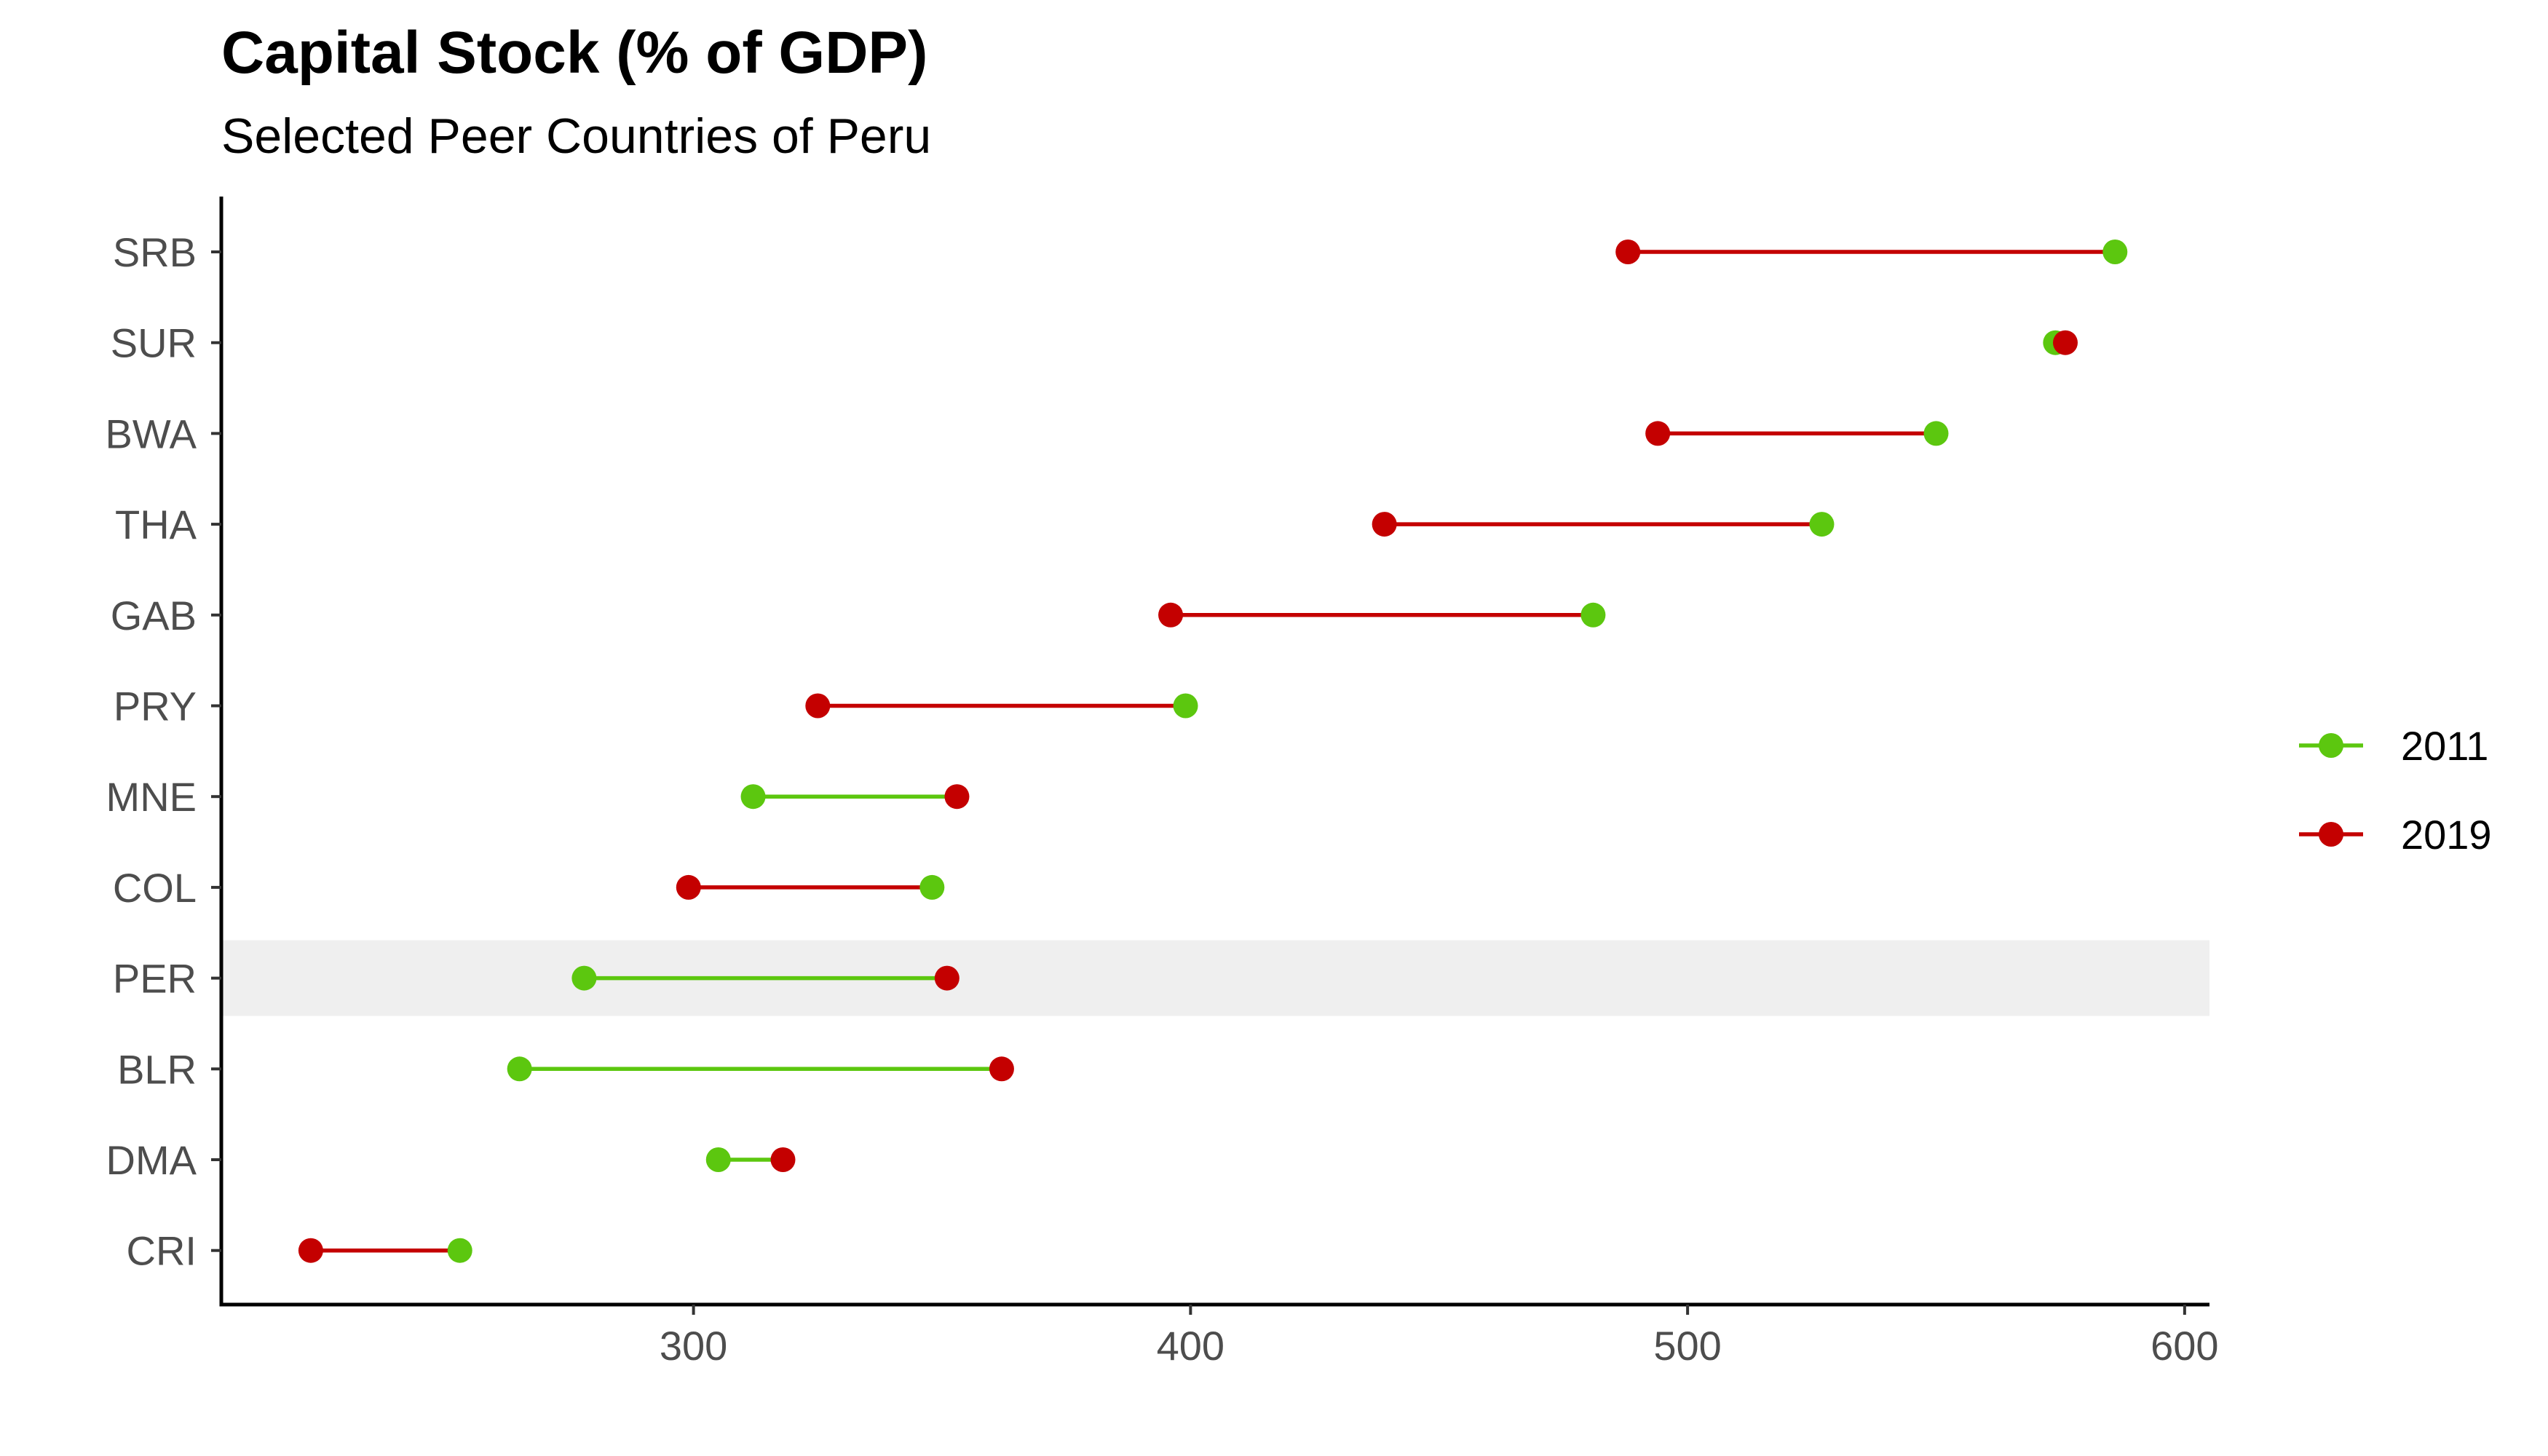 Image resolution: width=2548 pixels, height=1456 pixels. Describe the element at coordinates (157, 1069) in the screenshot. I see `y-tick-label-blr: BLR` at that location.